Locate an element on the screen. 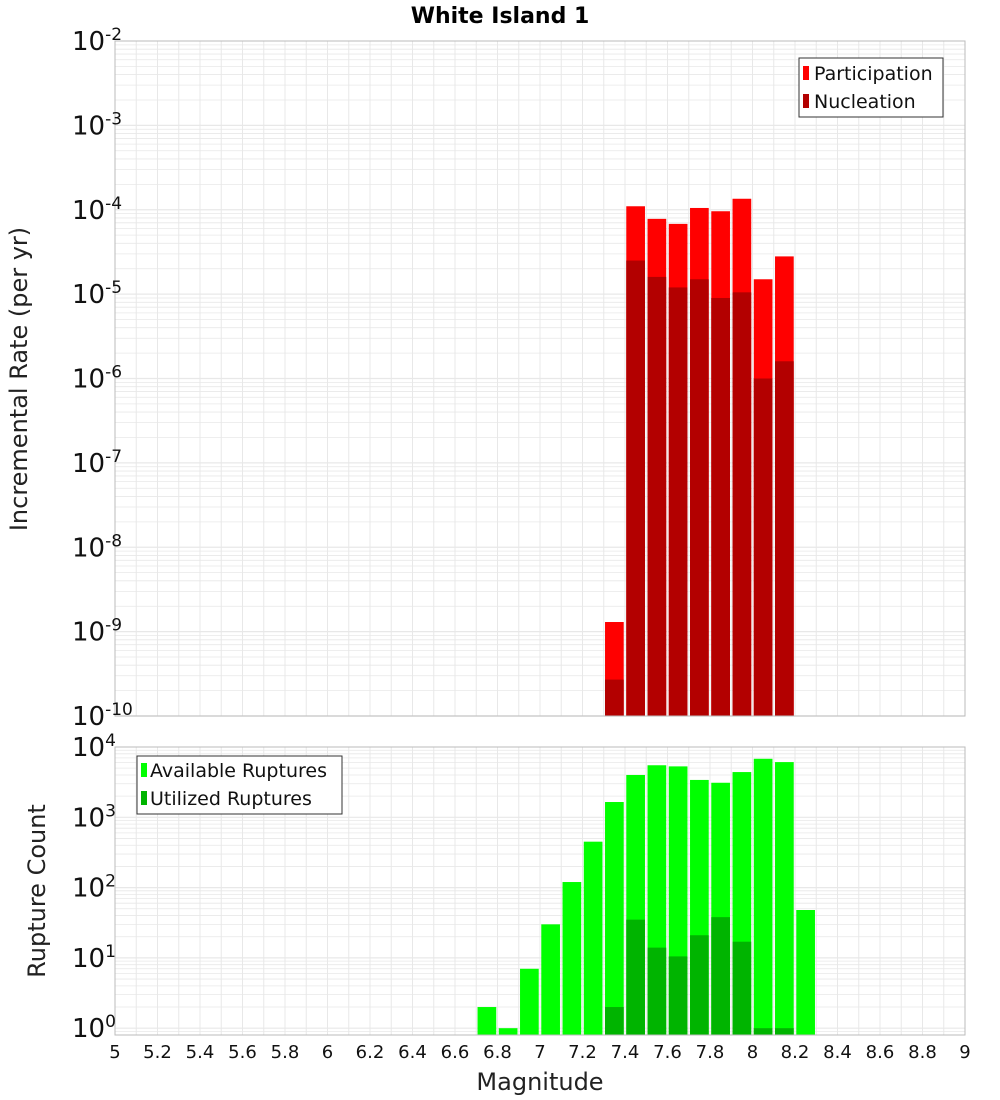 The image size is (1000, 1100). y-tick-label: 10⁰ is located at coordinates (94, 1028).